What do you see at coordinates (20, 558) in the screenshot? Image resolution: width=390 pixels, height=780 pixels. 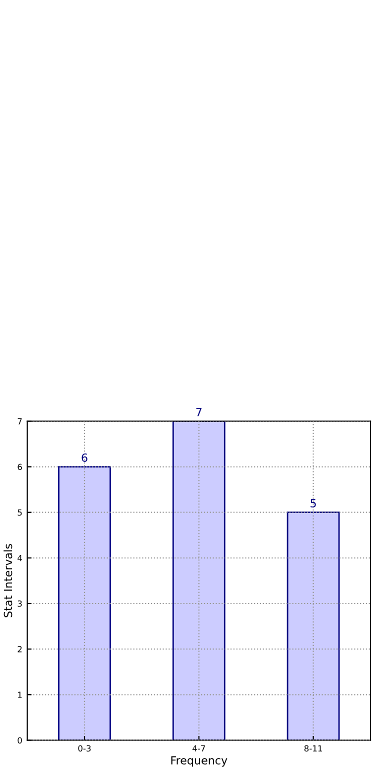 I see `y-tick-label: 4` at bounding box center [20, 558].